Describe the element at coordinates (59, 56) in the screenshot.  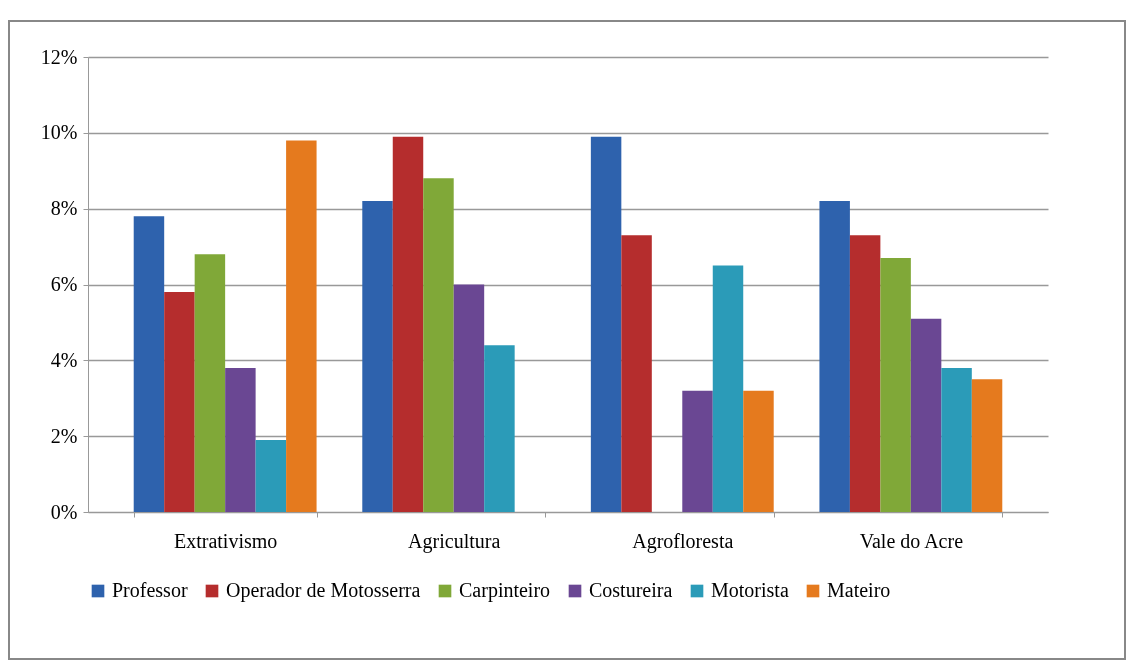
I see `y-tick-label: 12%` at that location.